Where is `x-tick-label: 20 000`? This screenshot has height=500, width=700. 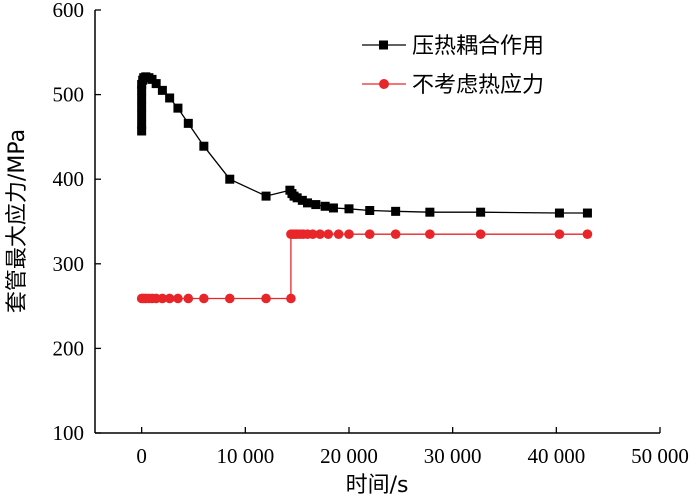
x-tick-label: 20 000 is located at coordinates (349, 456).